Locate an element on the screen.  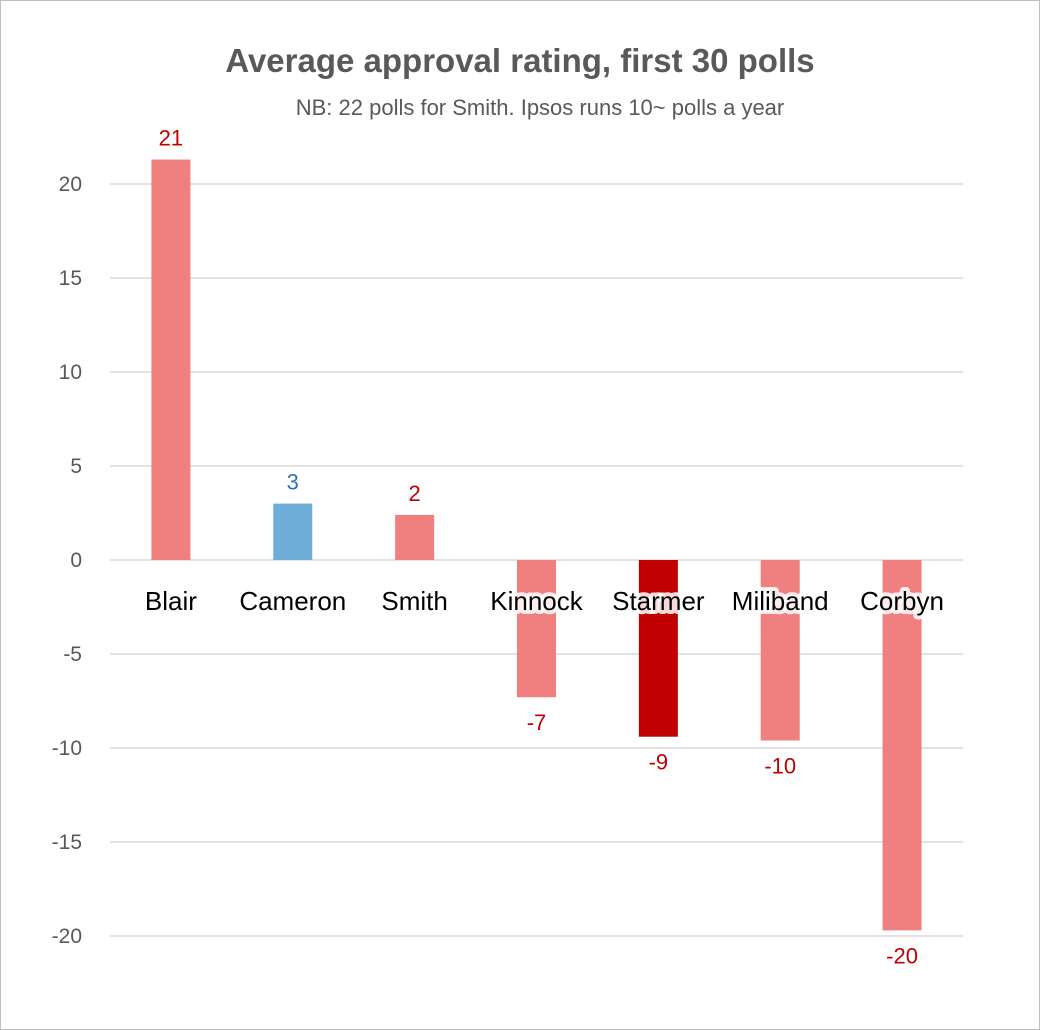
y-tick-label: -20 is located at coordinates (67, 936).